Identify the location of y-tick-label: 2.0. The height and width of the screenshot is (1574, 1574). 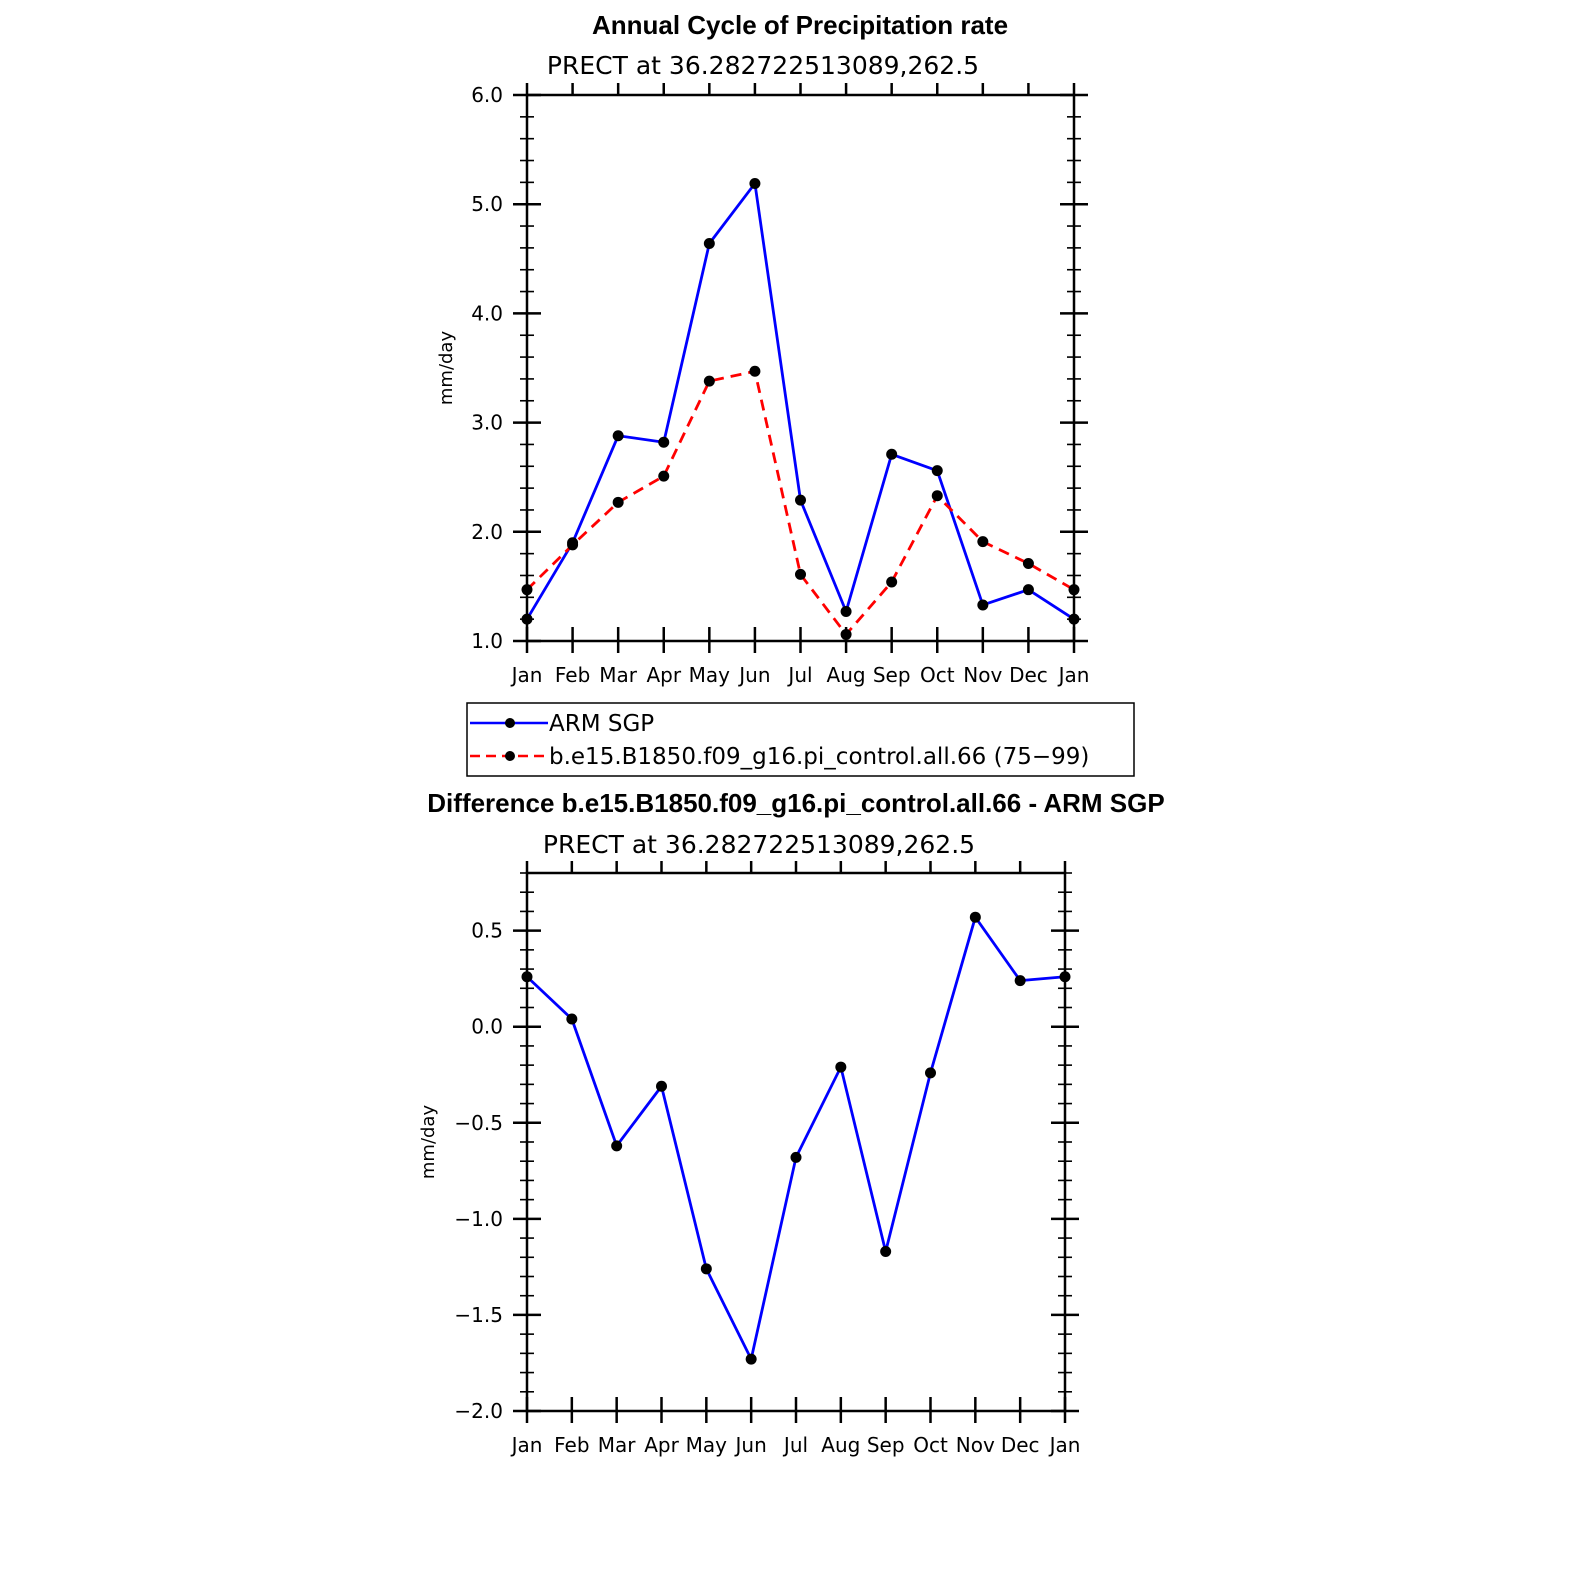
(487, 532).